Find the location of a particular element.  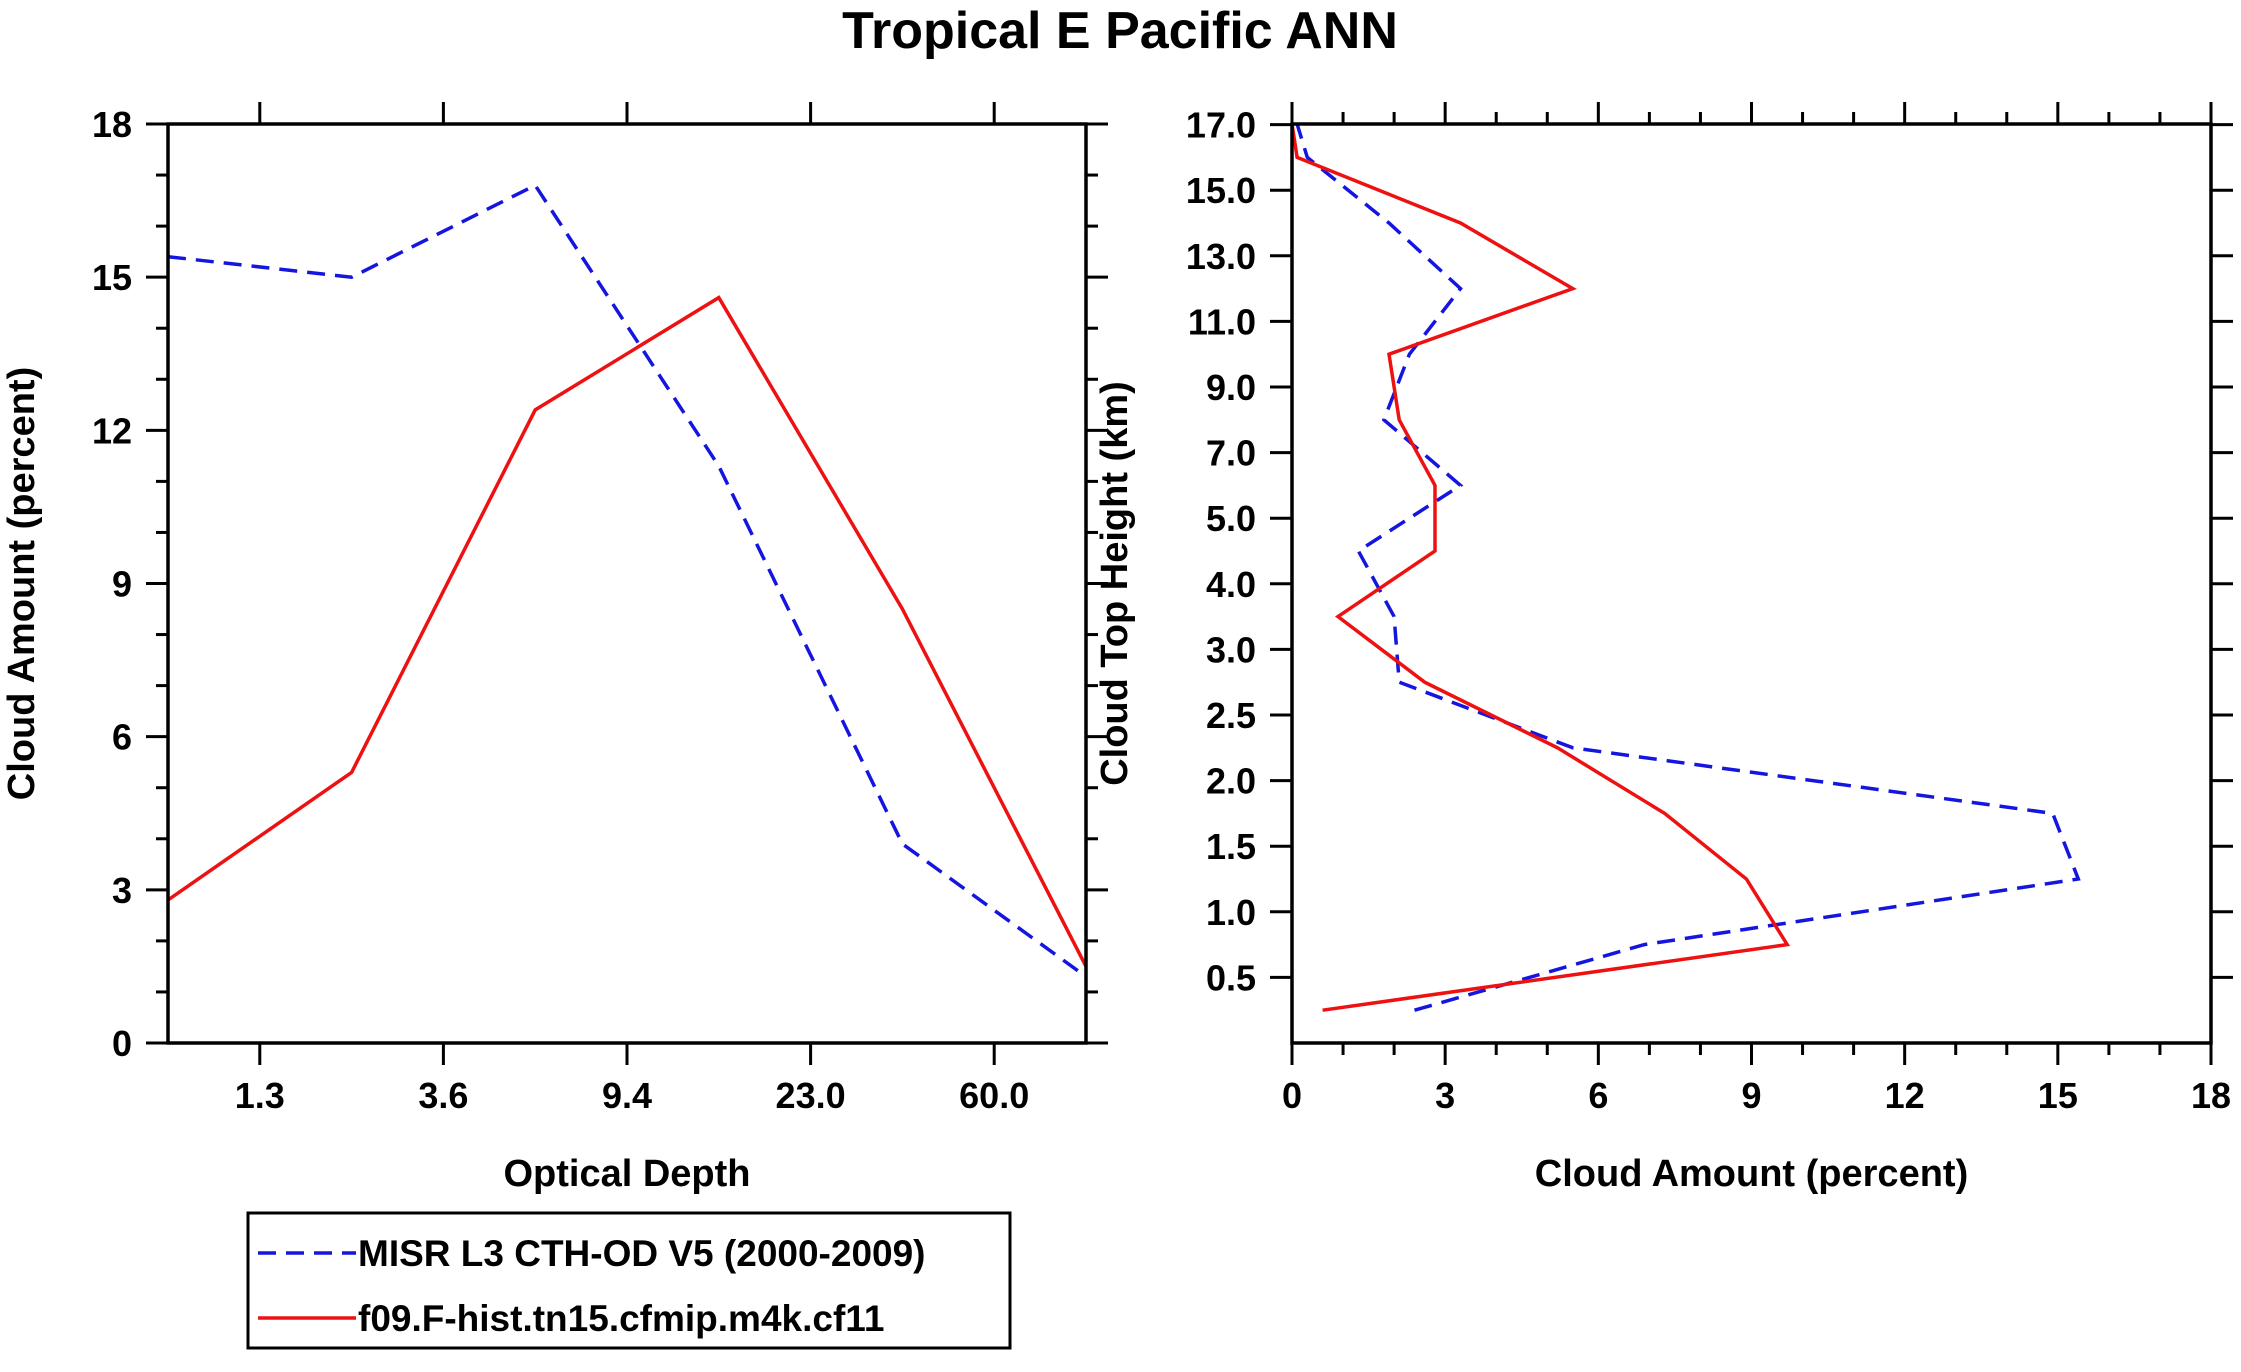

right-x-tick-label: 18 is located at coordinates (2211, 1095).